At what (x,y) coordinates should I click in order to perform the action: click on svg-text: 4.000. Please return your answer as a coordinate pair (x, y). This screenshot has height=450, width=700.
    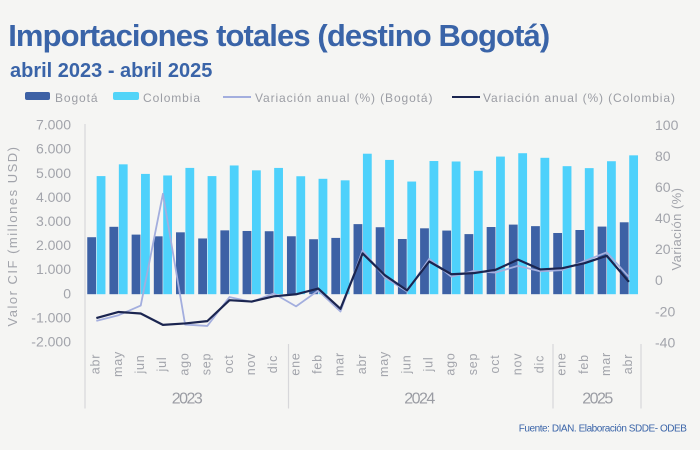
    Looking at the image, I should click on (53, 197).